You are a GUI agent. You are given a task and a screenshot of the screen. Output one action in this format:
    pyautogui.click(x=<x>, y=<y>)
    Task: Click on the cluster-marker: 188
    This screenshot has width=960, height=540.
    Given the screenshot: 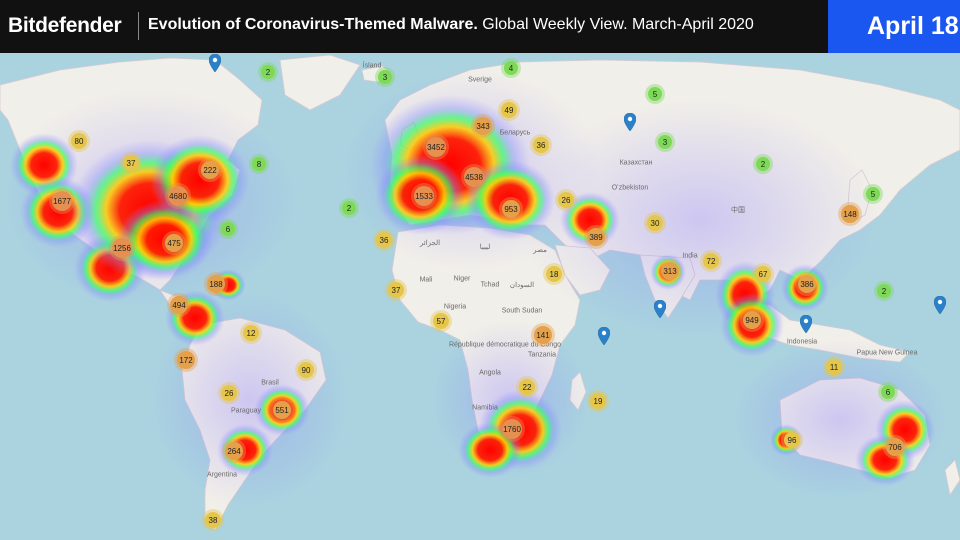 What is the action you would take?
    pyautogui.click(x=216, y=284)
    